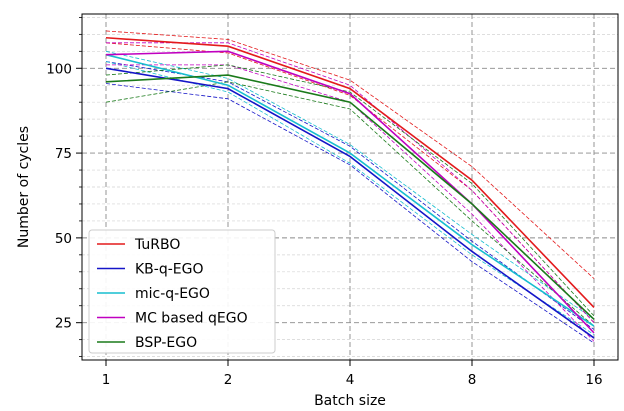  Describe the element at coordinates (59, 69) in the screenshot. I see `y-tick-label: 100` at that location.